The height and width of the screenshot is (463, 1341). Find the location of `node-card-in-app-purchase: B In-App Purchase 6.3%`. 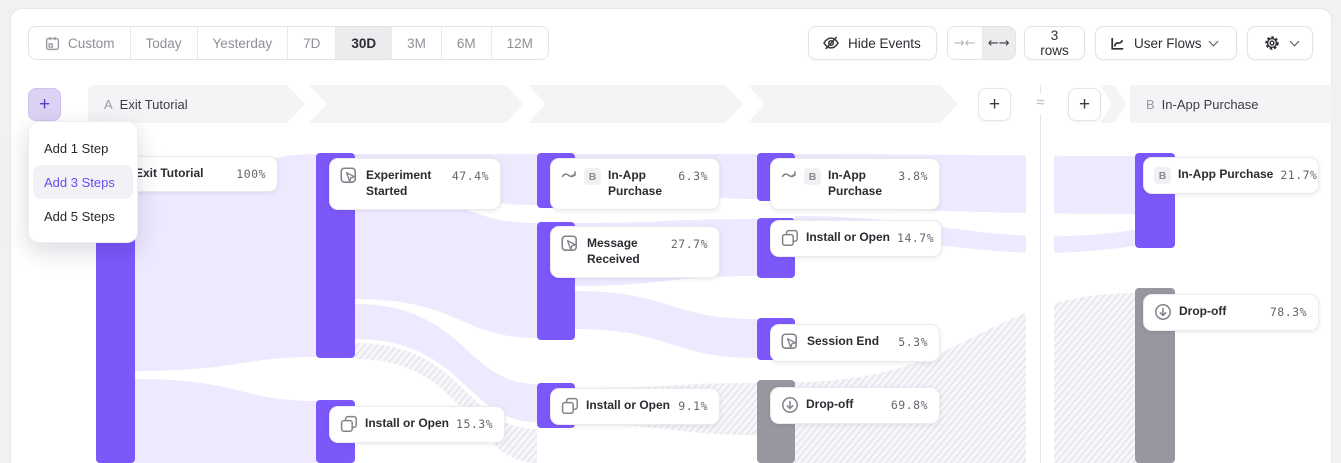

node-card-in-app-purchase: B In-App Purchase 6.3% is located at coordinates (635, 184).